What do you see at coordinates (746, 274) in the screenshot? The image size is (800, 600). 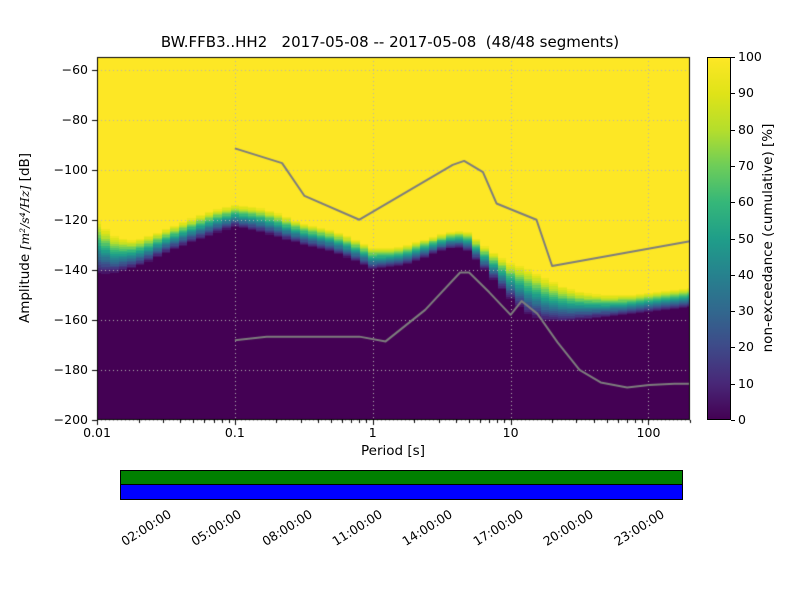 I see `colorbar-tick-label: 40` at bounding box center [746, 274].